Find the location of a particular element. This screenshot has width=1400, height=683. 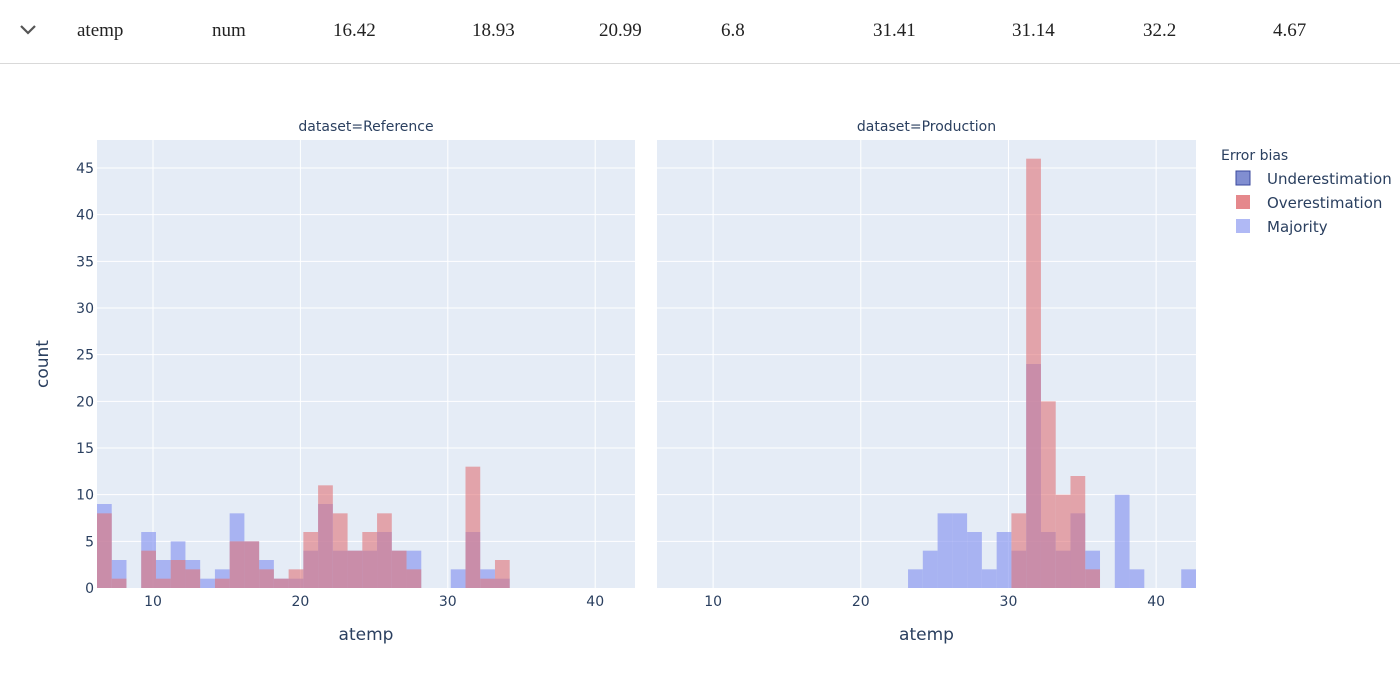

y-tick-label: 20 is located at coordinates (85, 402).